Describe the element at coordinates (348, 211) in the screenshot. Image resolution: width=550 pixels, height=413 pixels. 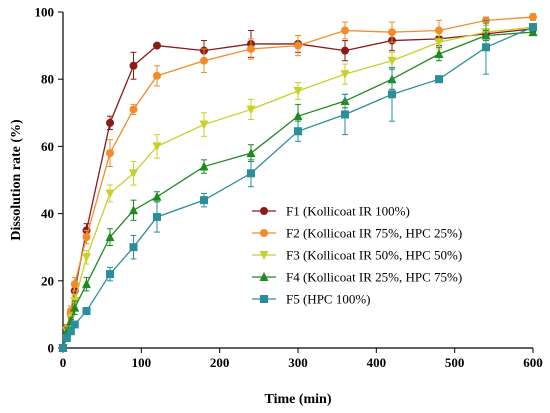
I see `legend-label: F1 (Kollicoat IR 100%)` at that location.